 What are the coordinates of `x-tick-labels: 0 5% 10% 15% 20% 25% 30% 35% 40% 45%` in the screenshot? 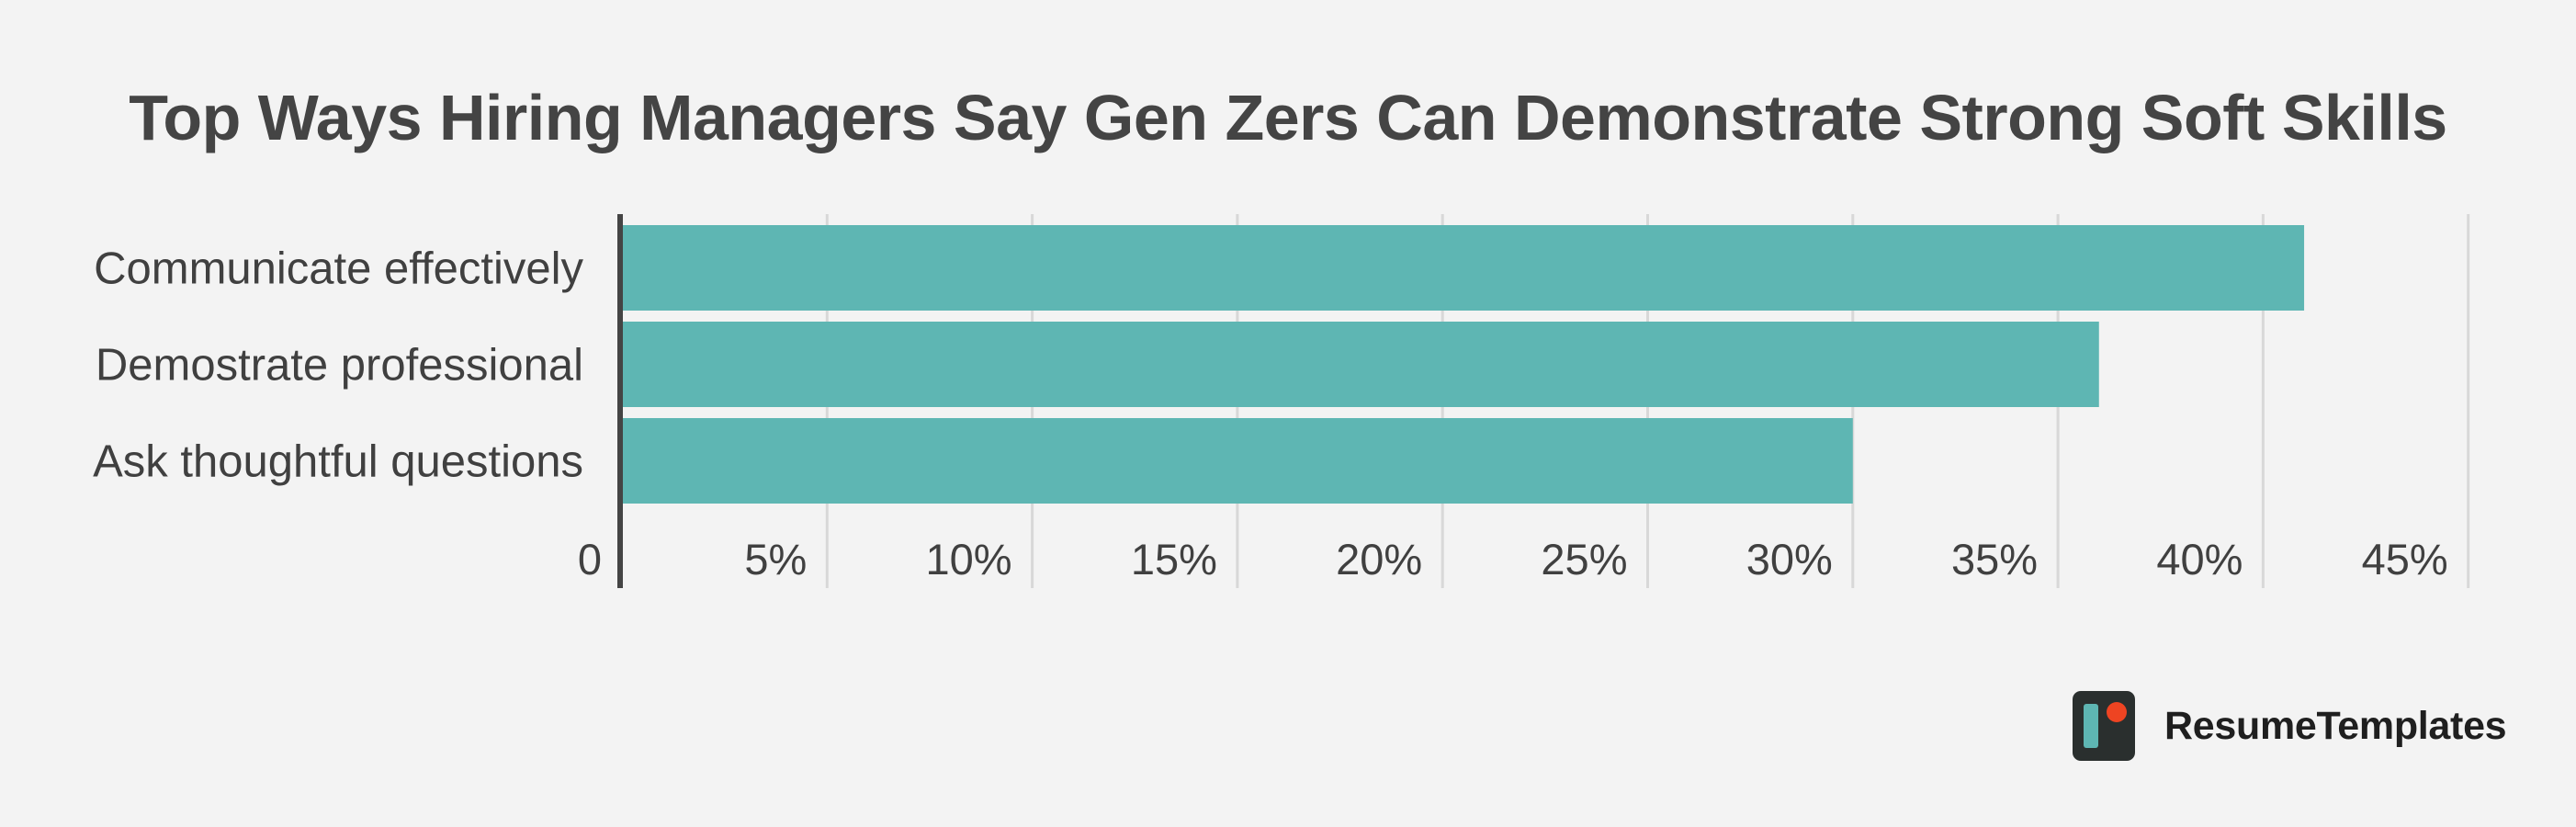 It's located at (1513, 559).